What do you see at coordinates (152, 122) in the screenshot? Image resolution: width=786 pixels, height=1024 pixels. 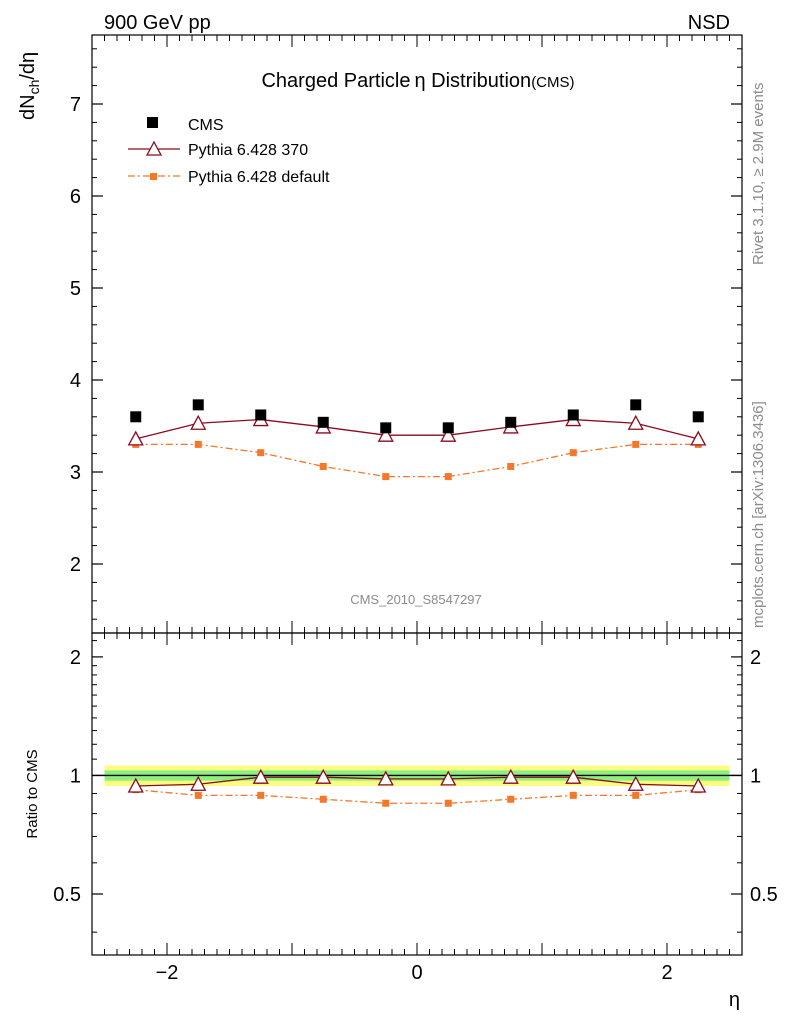 I see `legend-marker-cms` at bounding box center [152, 122].